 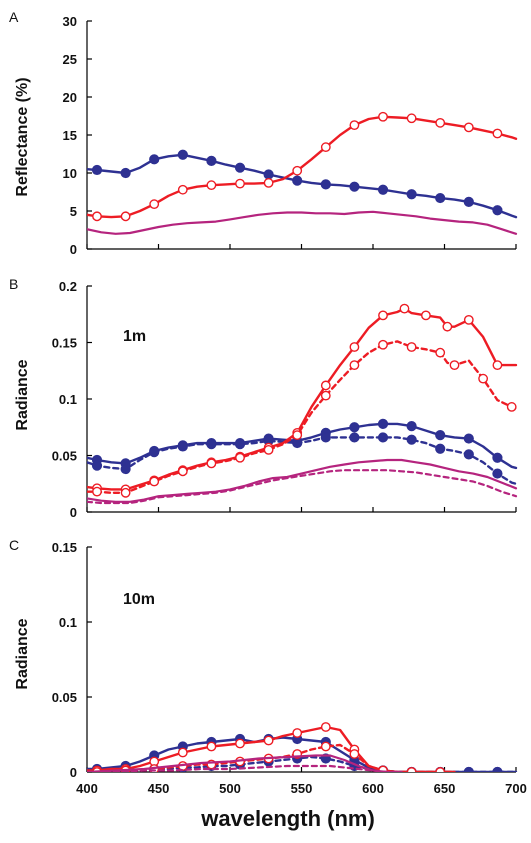 I want to click on y-tick-label: 0.15, so click(x=64, y=343).